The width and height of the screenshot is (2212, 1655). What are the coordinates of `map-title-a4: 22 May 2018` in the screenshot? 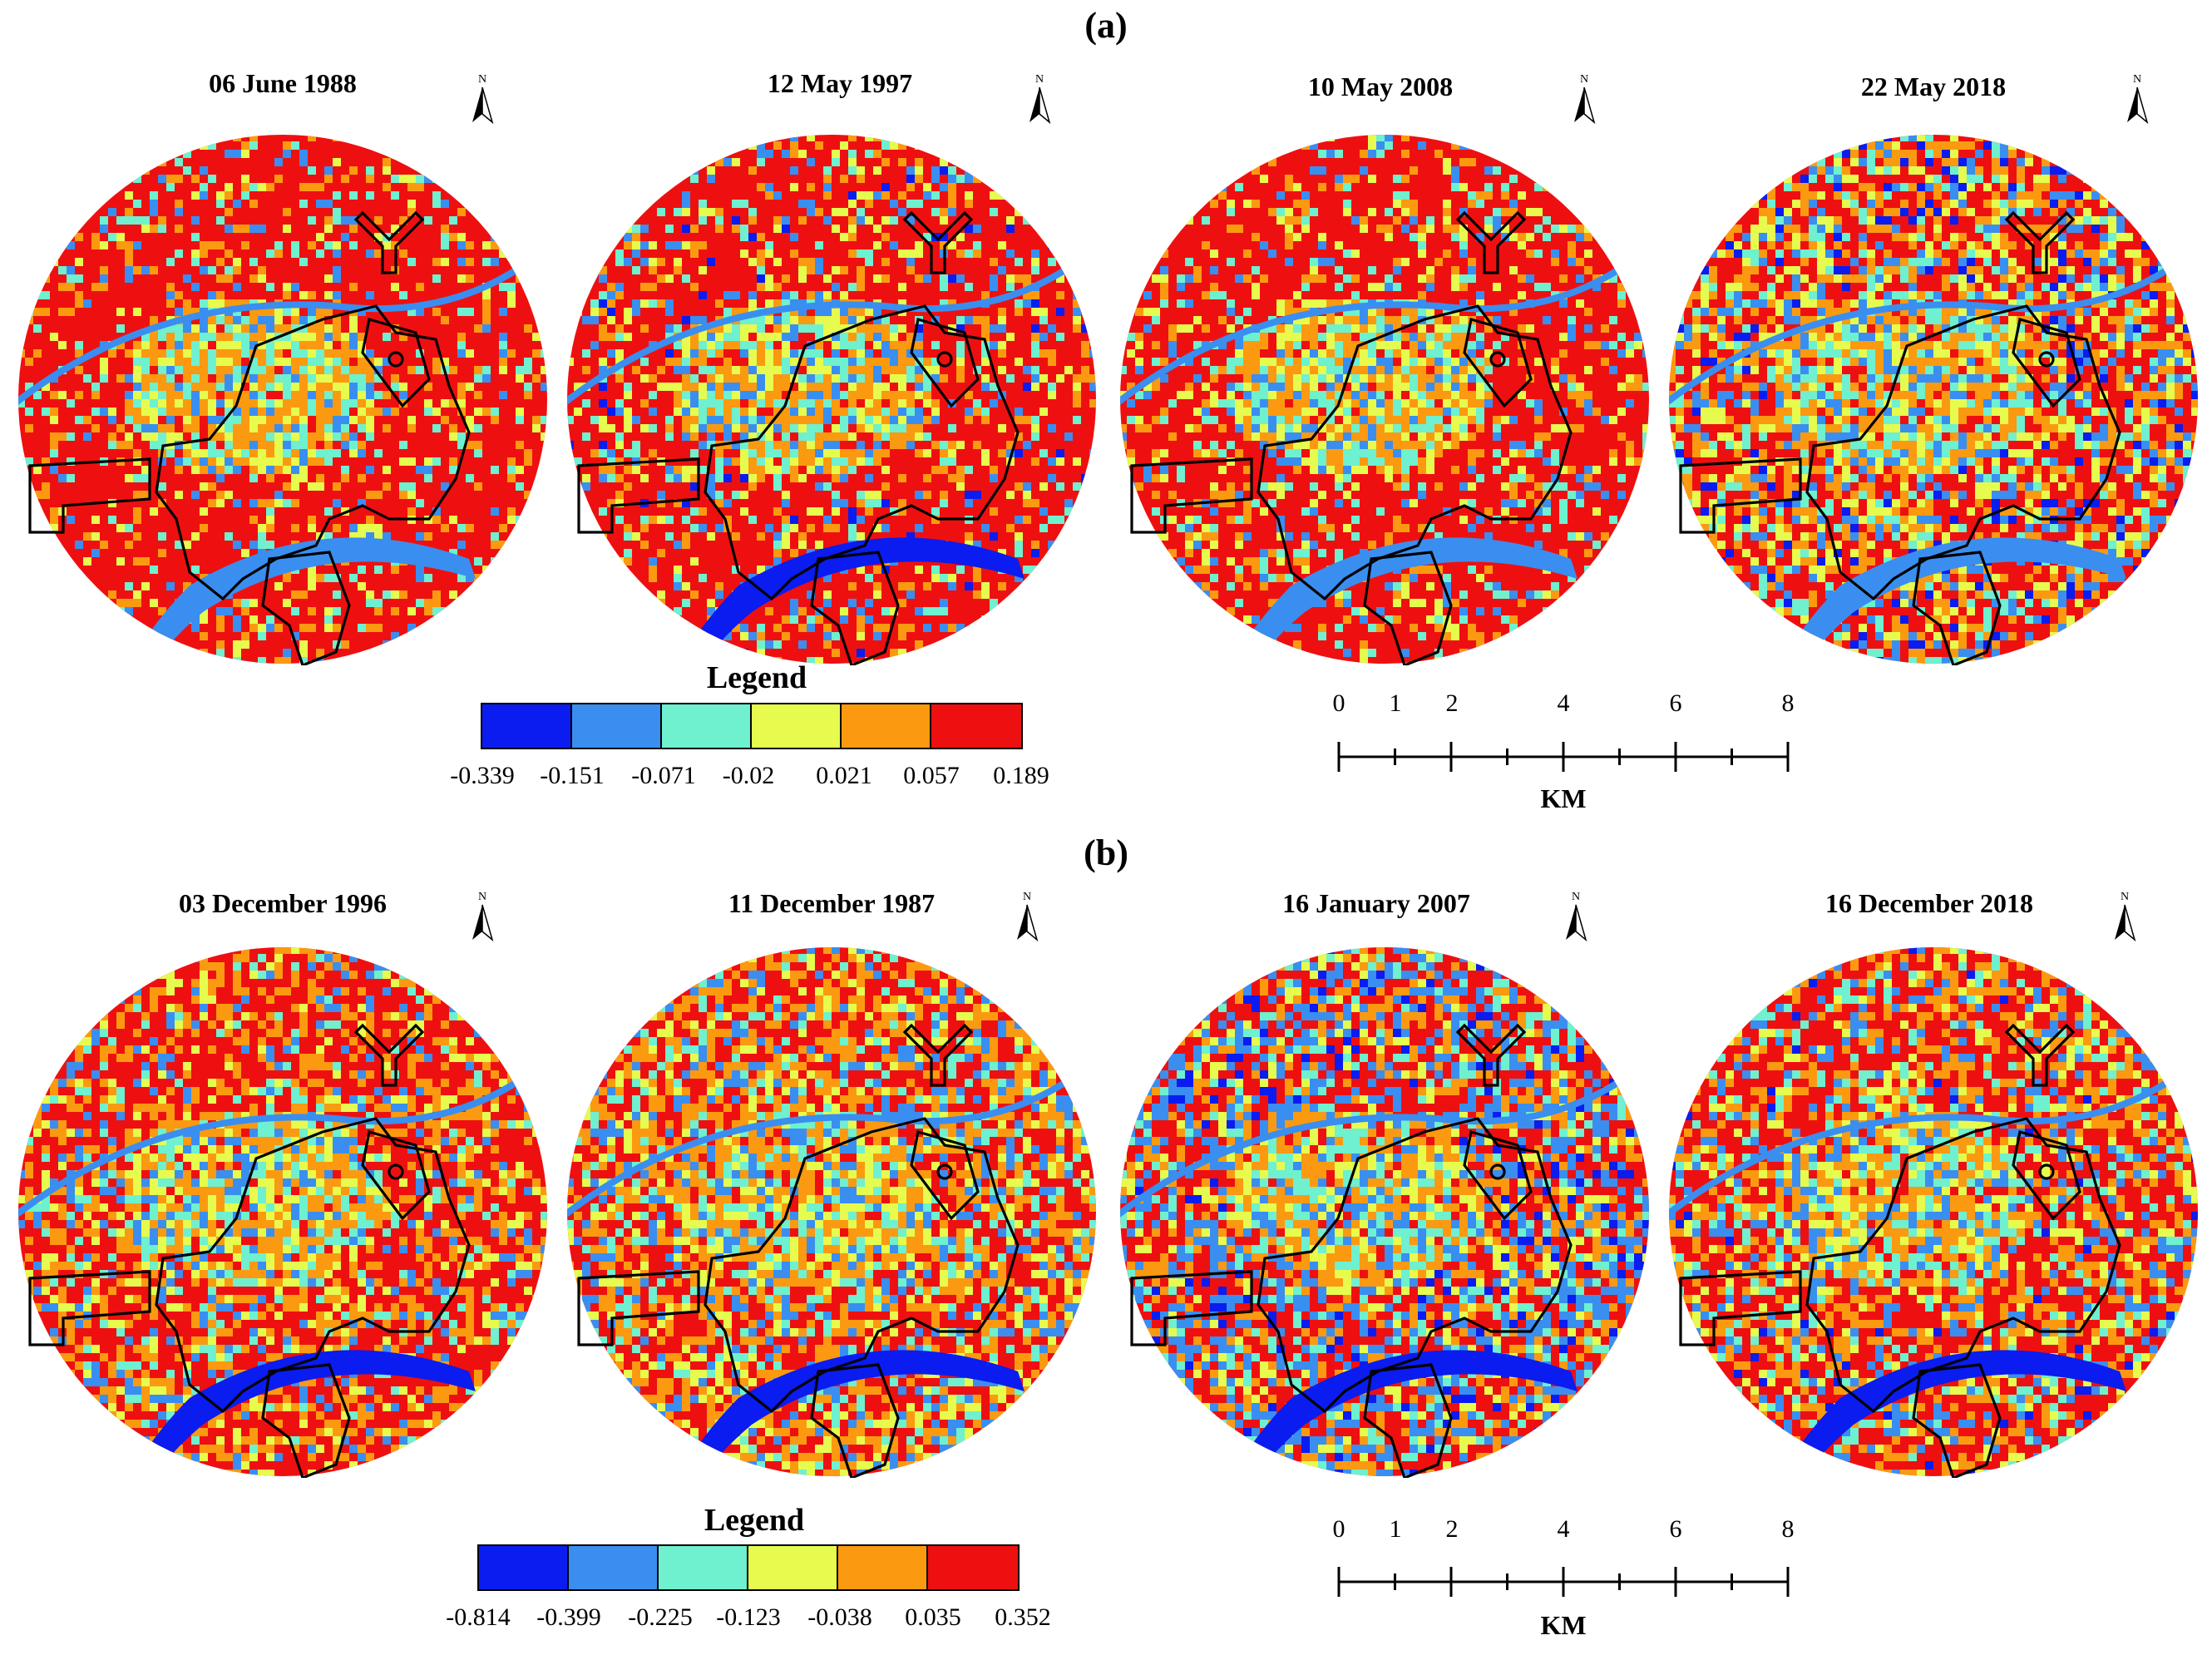 It's located at (1933, 86).